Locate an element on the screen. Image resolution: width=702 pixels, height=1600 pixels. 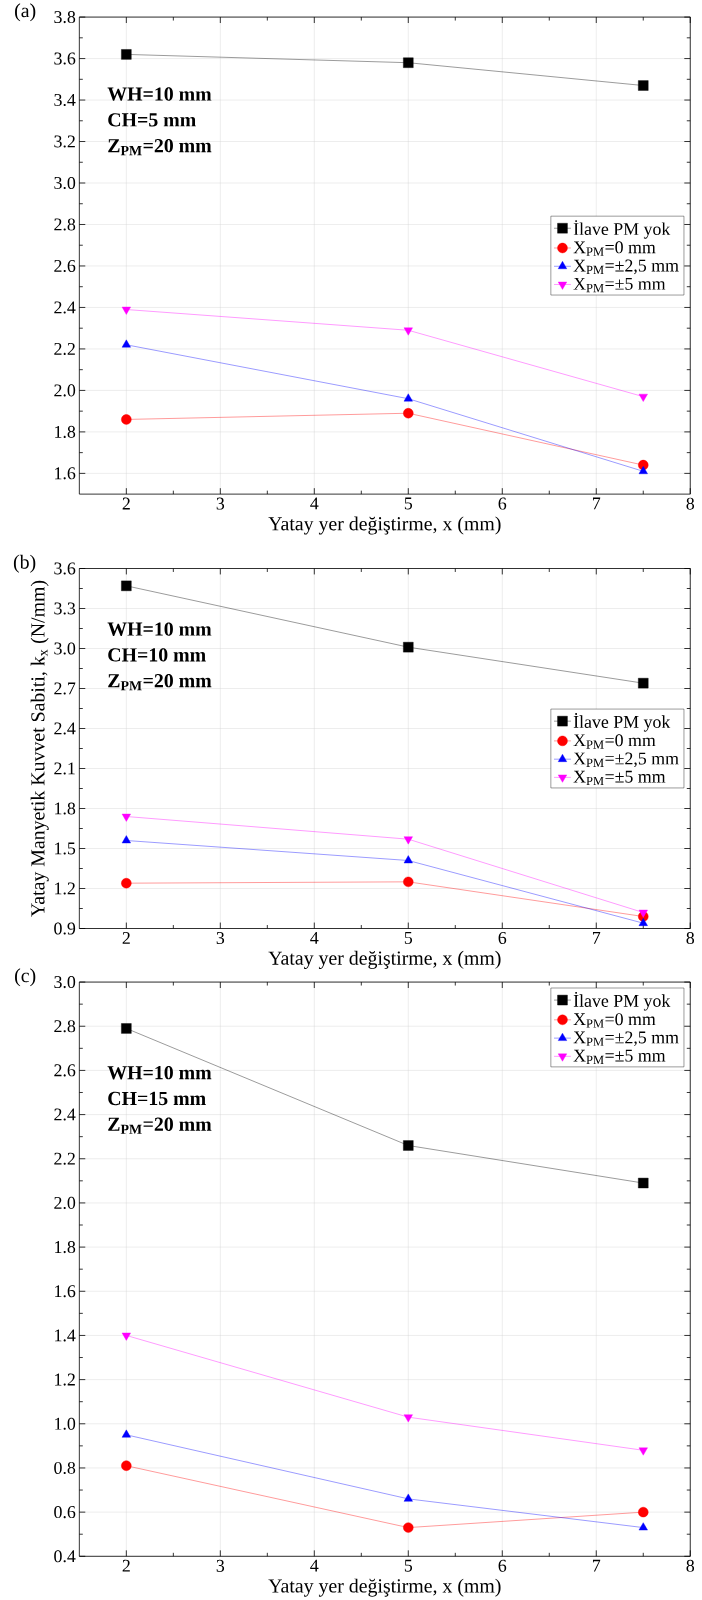
chart-title: (b) is located at coordinates (24, 563).